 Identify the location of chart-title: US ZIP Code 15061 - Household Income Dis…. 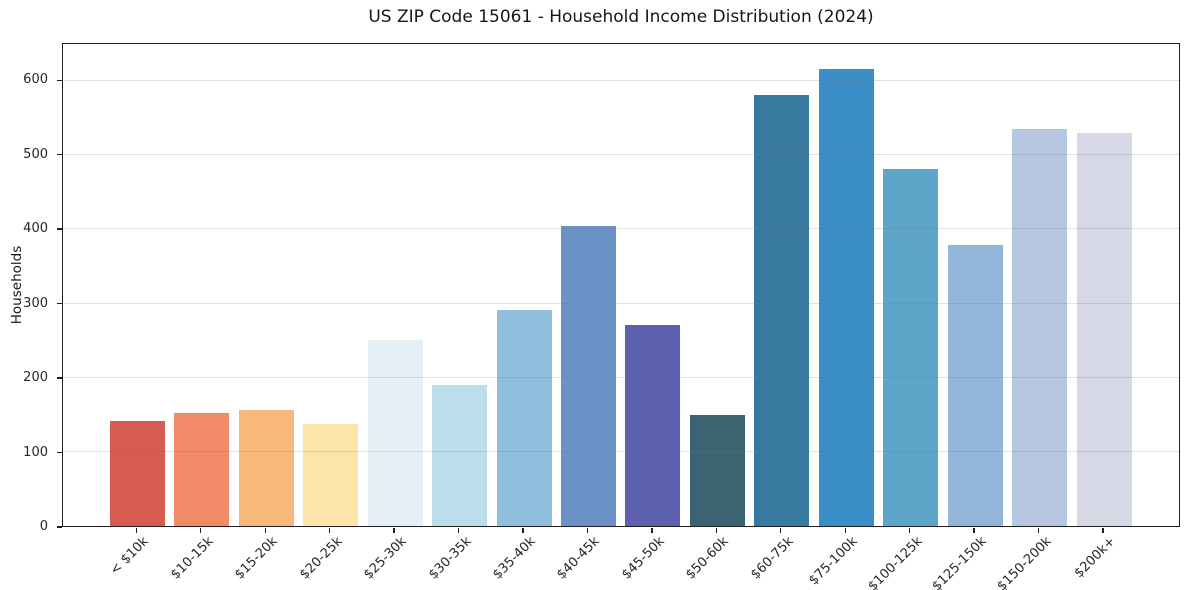
(621, 17).